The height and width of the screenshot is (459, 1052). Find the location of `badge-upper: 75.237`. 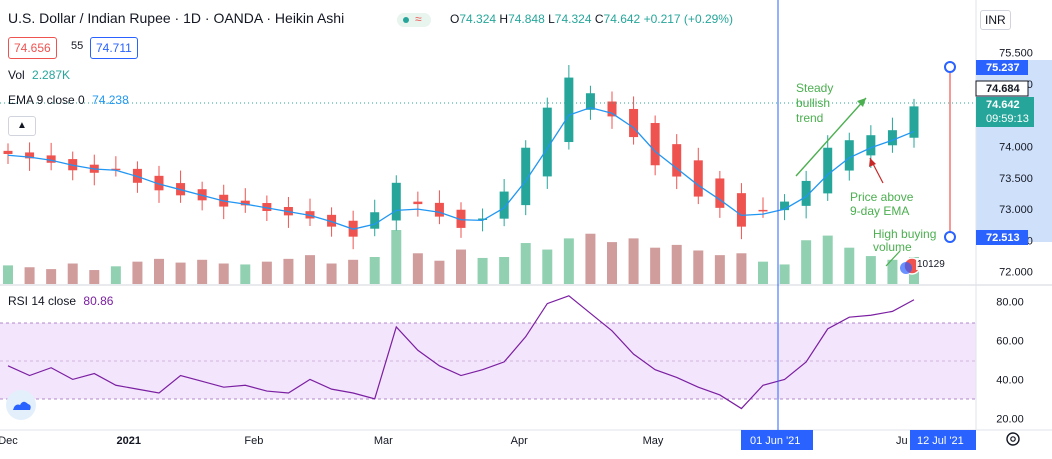

badge-upper: 75.237 is located at coordinates (1002, 67).